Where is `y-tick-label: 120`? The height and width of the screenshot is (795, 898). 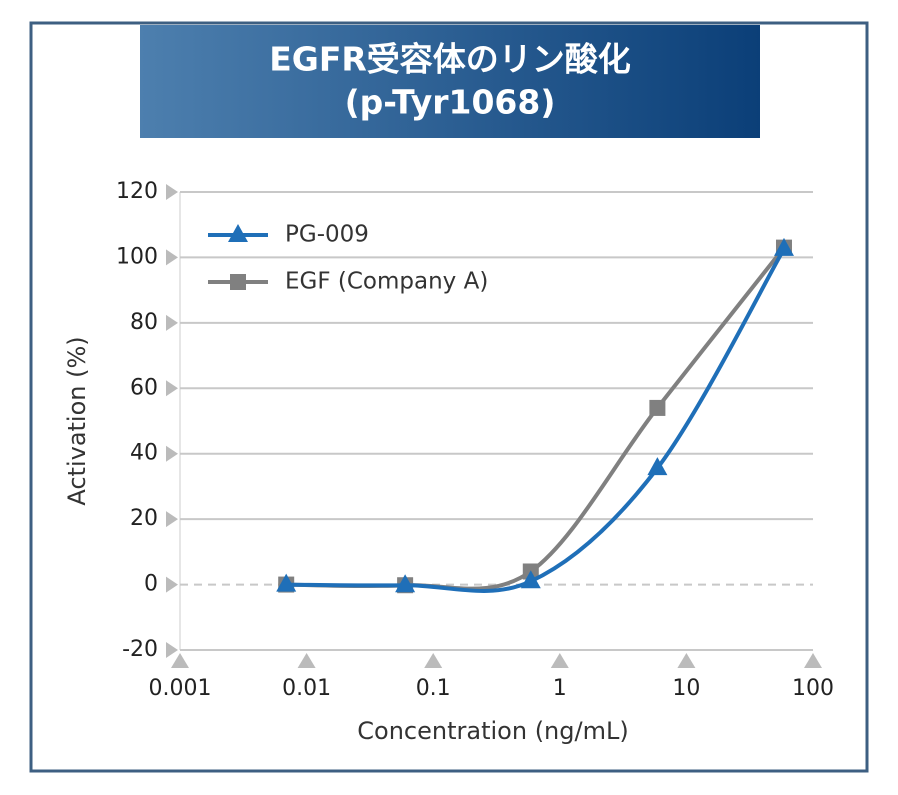 y-tick-label: 120 is located at coordinates (137, 191).